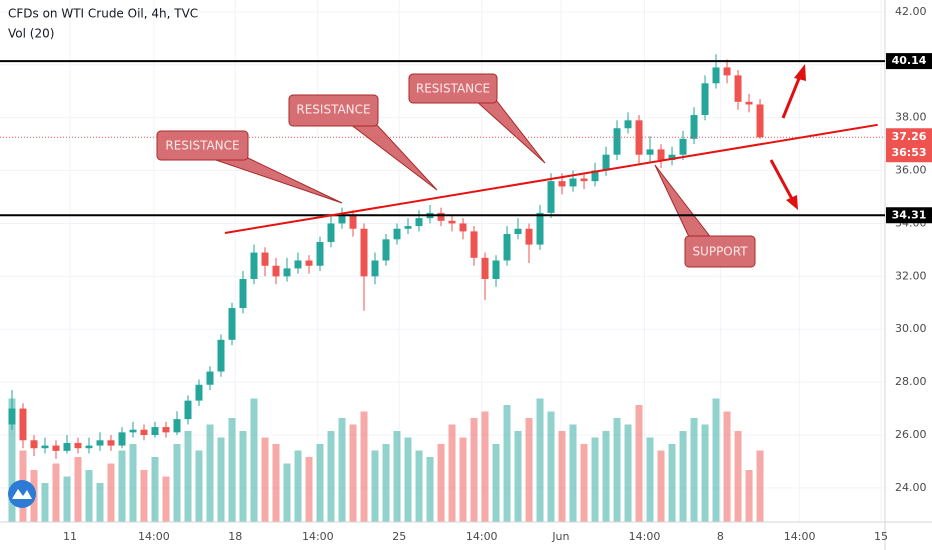 This screenshot has height=550, width=932. What do you see at coordinates (720, 536) in the screenshot?
I see `x-tick-label: 8` at bounding box center [720, 536].